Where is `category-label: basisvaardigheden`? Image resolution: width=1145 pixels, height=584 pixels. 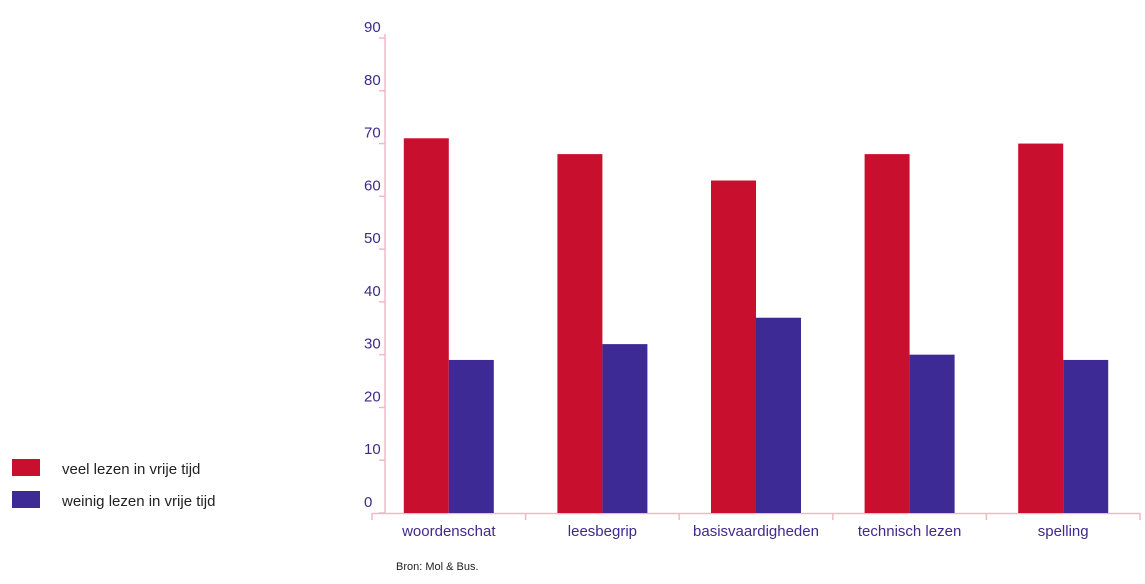 category-label: basisvaardigheden is located at coordinates (756, 531).